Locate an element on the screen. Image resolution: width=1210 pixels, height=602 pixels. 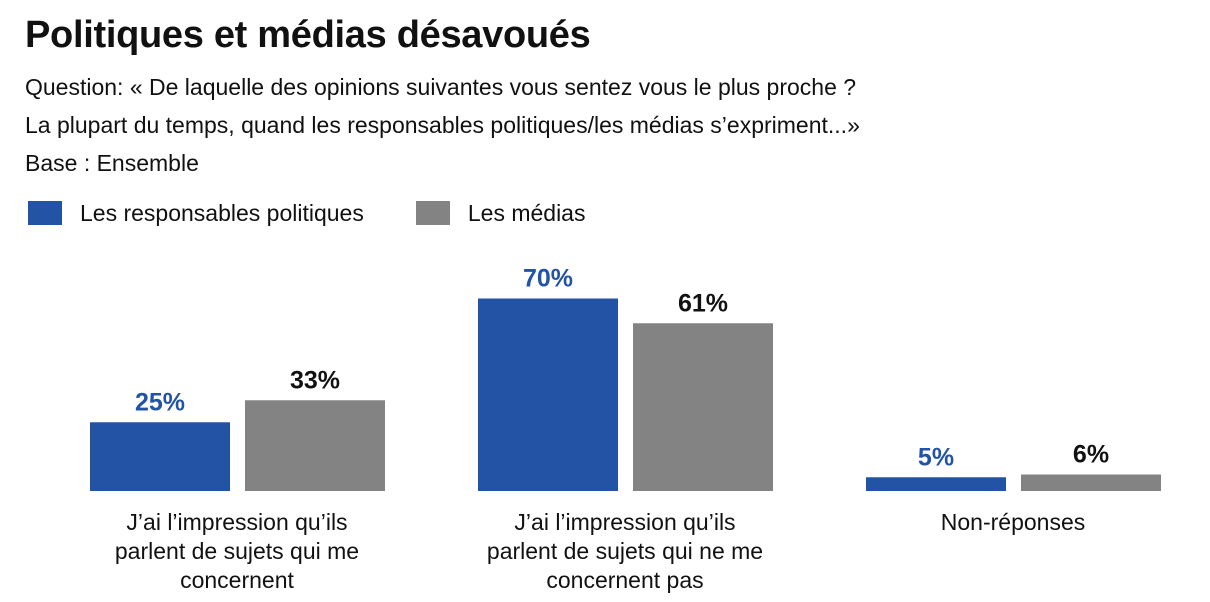
category-label-line: parlent de sujets qui ne me is located at coordinates (625, 551).